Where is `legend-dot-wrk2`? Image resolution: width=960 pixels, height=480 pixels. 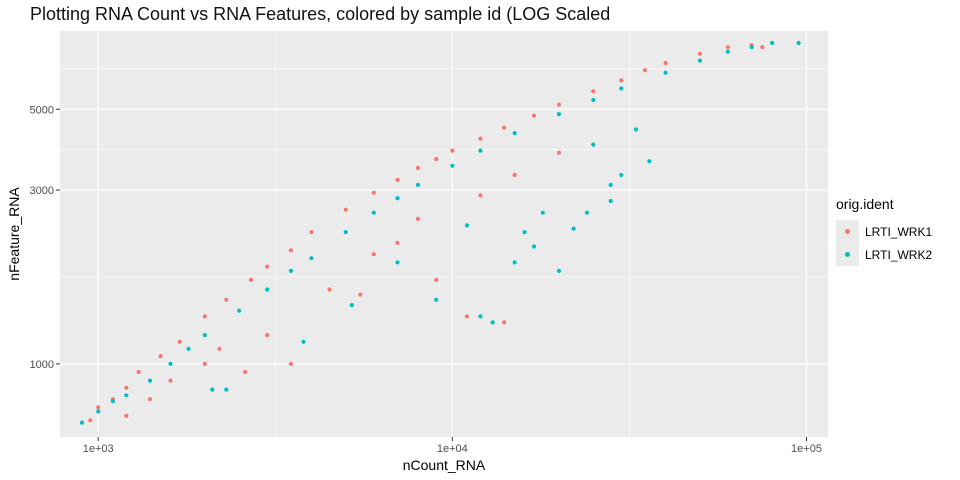
legend-dot-wrk2 is located at coordinates (847, 254).